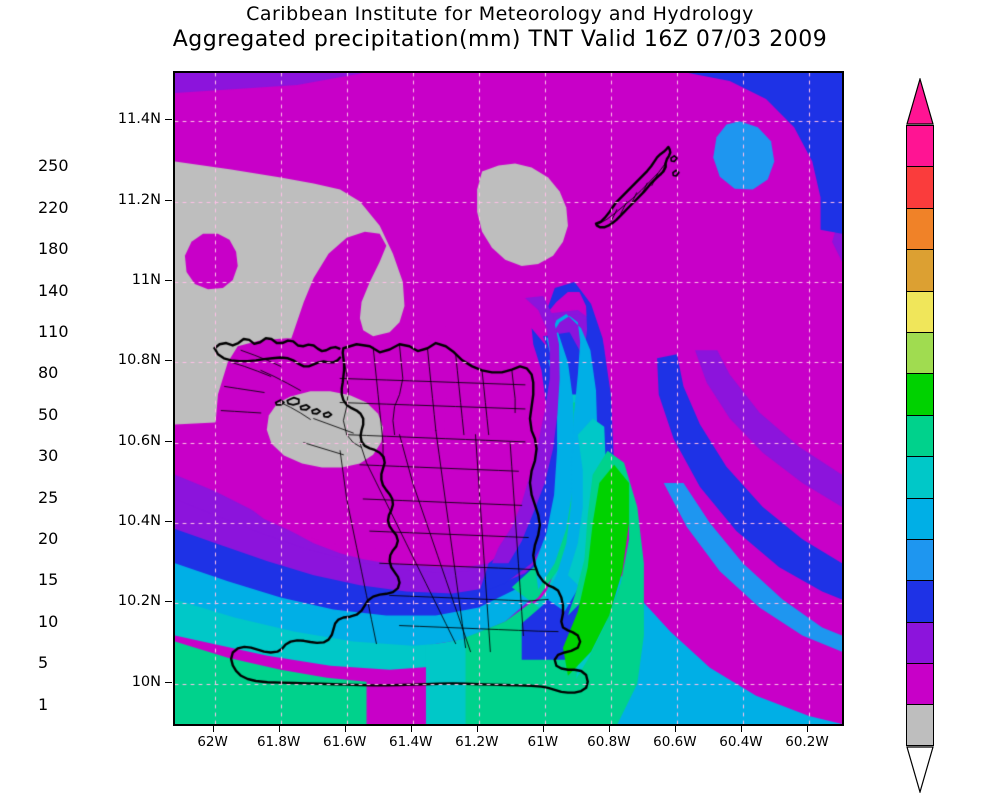 This screenshot has height=800, width=1000. I want to click on x-tick-label: 61.4W, so click(411, 742).